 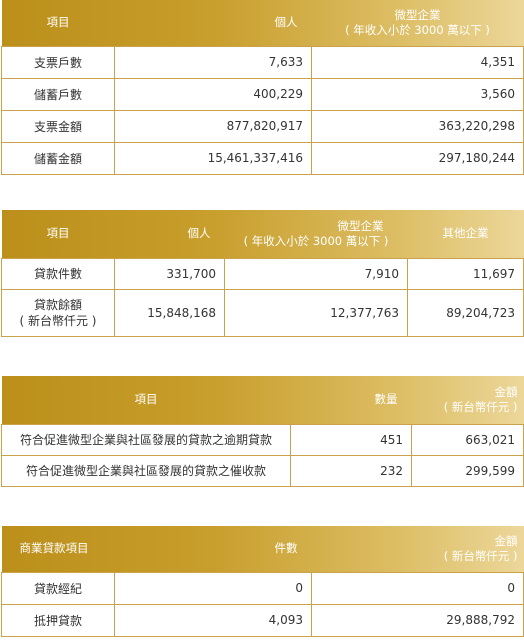 I want to click on cell-personal: 400,229, so click(x=213, y=94).